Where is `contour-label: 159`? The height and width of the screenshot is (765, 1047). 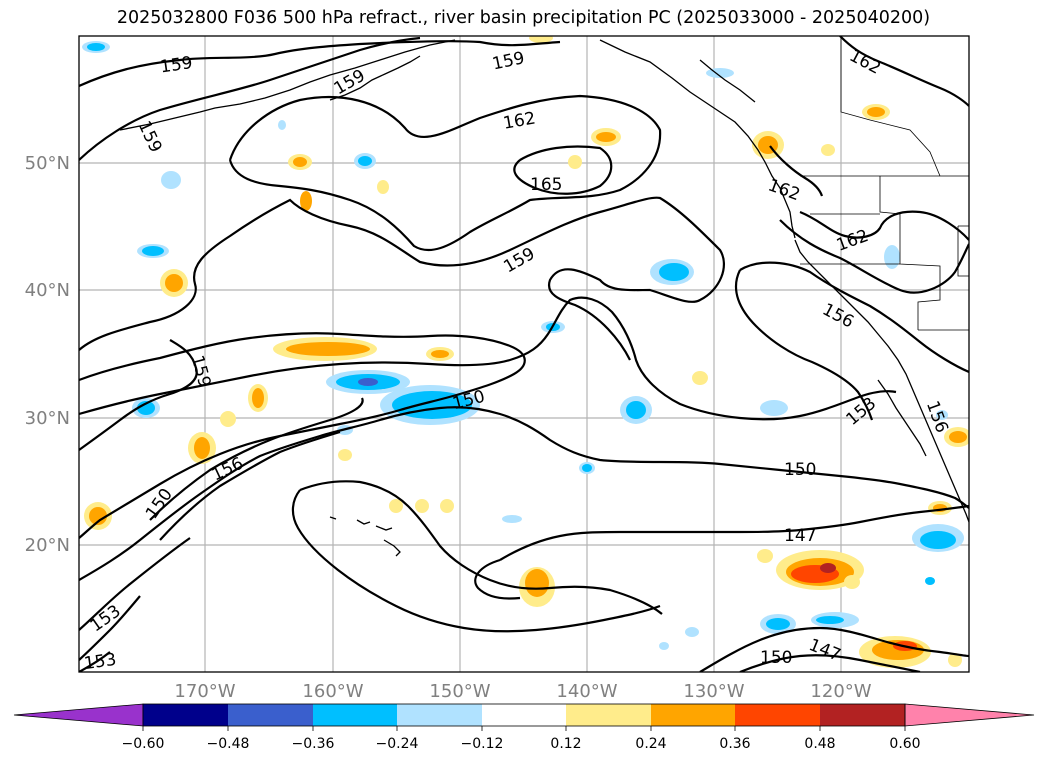
contour-label: 159 is located at coordinates (176, 65).